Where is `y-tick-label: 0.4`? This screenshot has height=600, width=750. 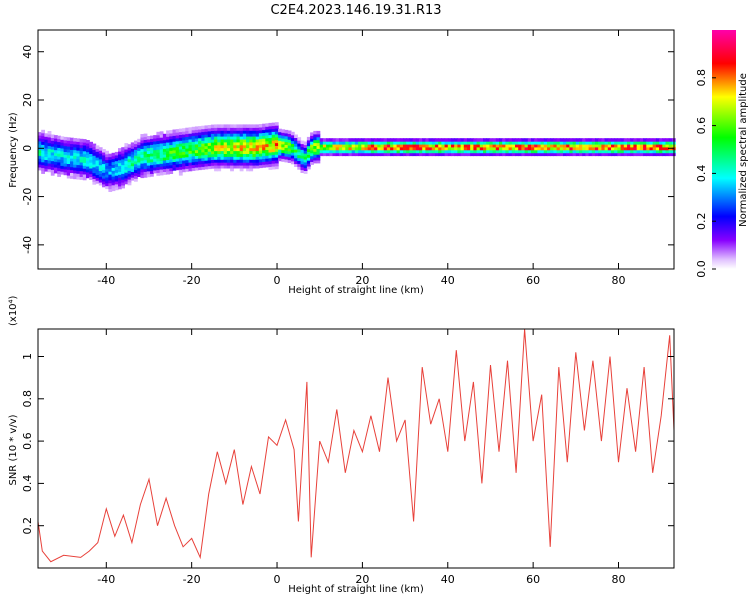 y-tick-label: 0.4 is located at coordinates (27, 484).